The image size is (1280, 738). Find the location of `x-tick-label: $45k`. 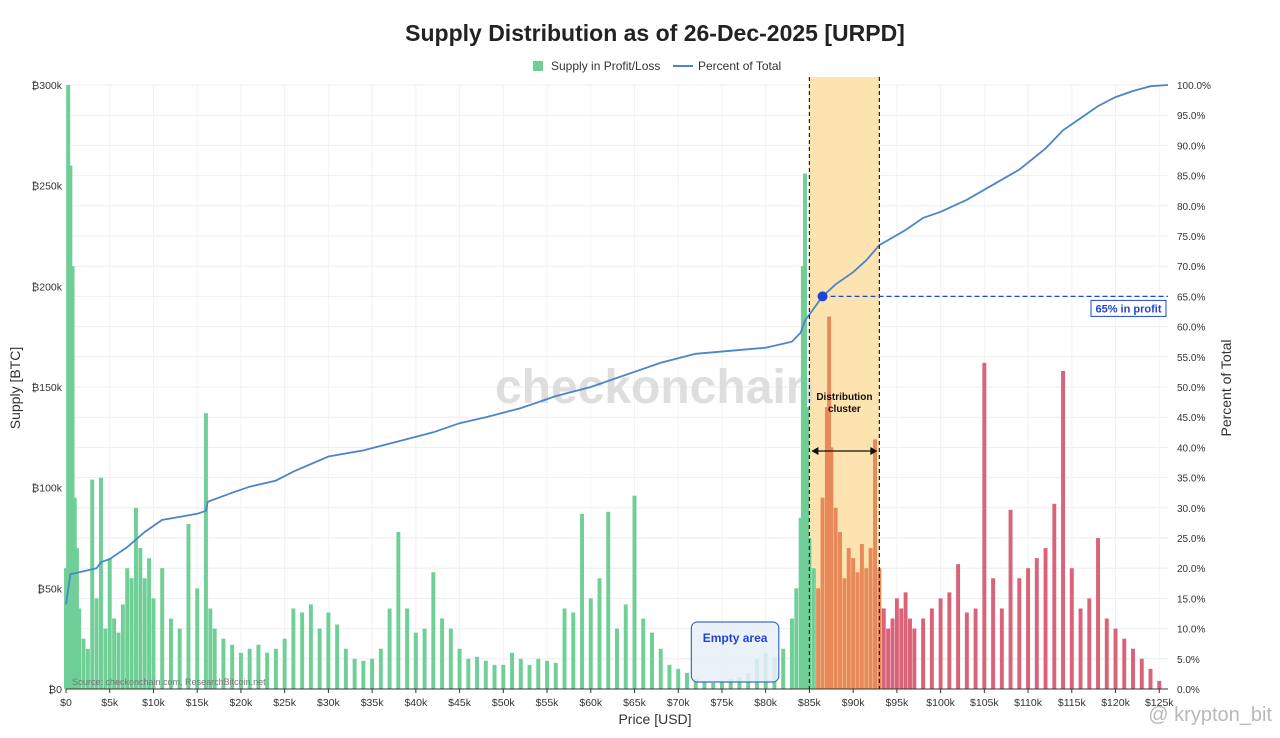

x-tick-label: $45k is located at coordinates (460, 703).